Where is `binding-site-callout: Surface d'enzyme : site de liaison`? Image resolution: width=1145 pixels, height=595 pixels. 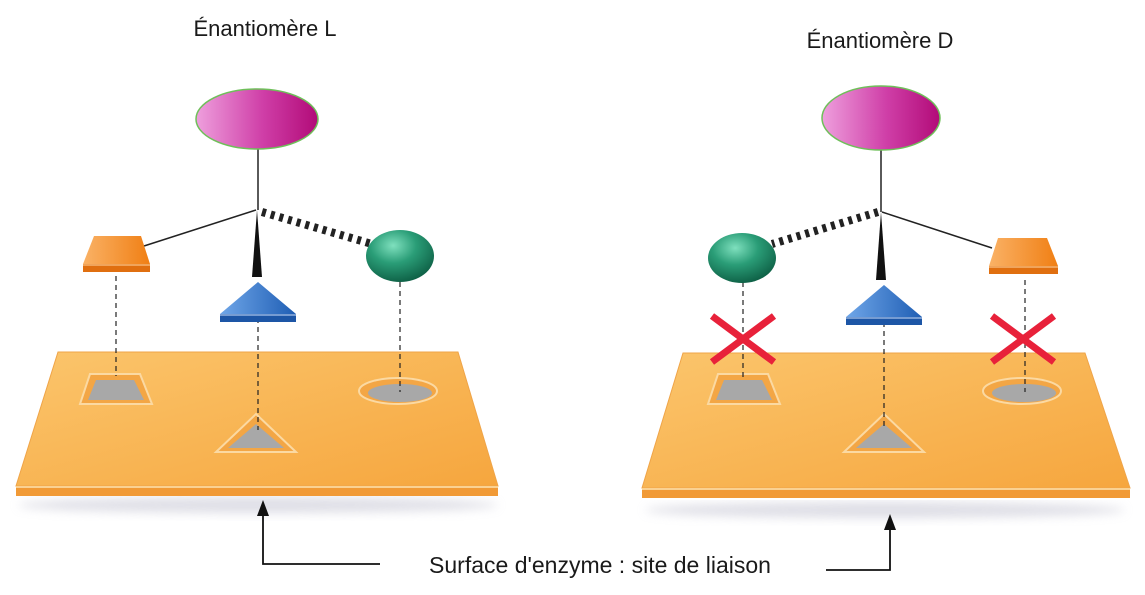 binding-site-callout: Surface d'enzyme : site de liaison is located at coordinates (576, 539).